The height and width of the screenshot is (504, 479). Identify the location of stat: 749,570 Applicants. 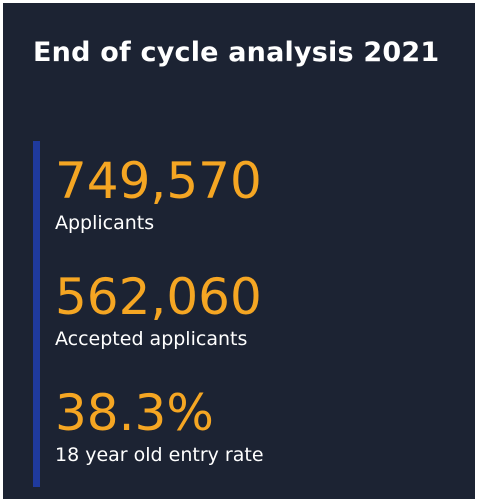
(158, 194).